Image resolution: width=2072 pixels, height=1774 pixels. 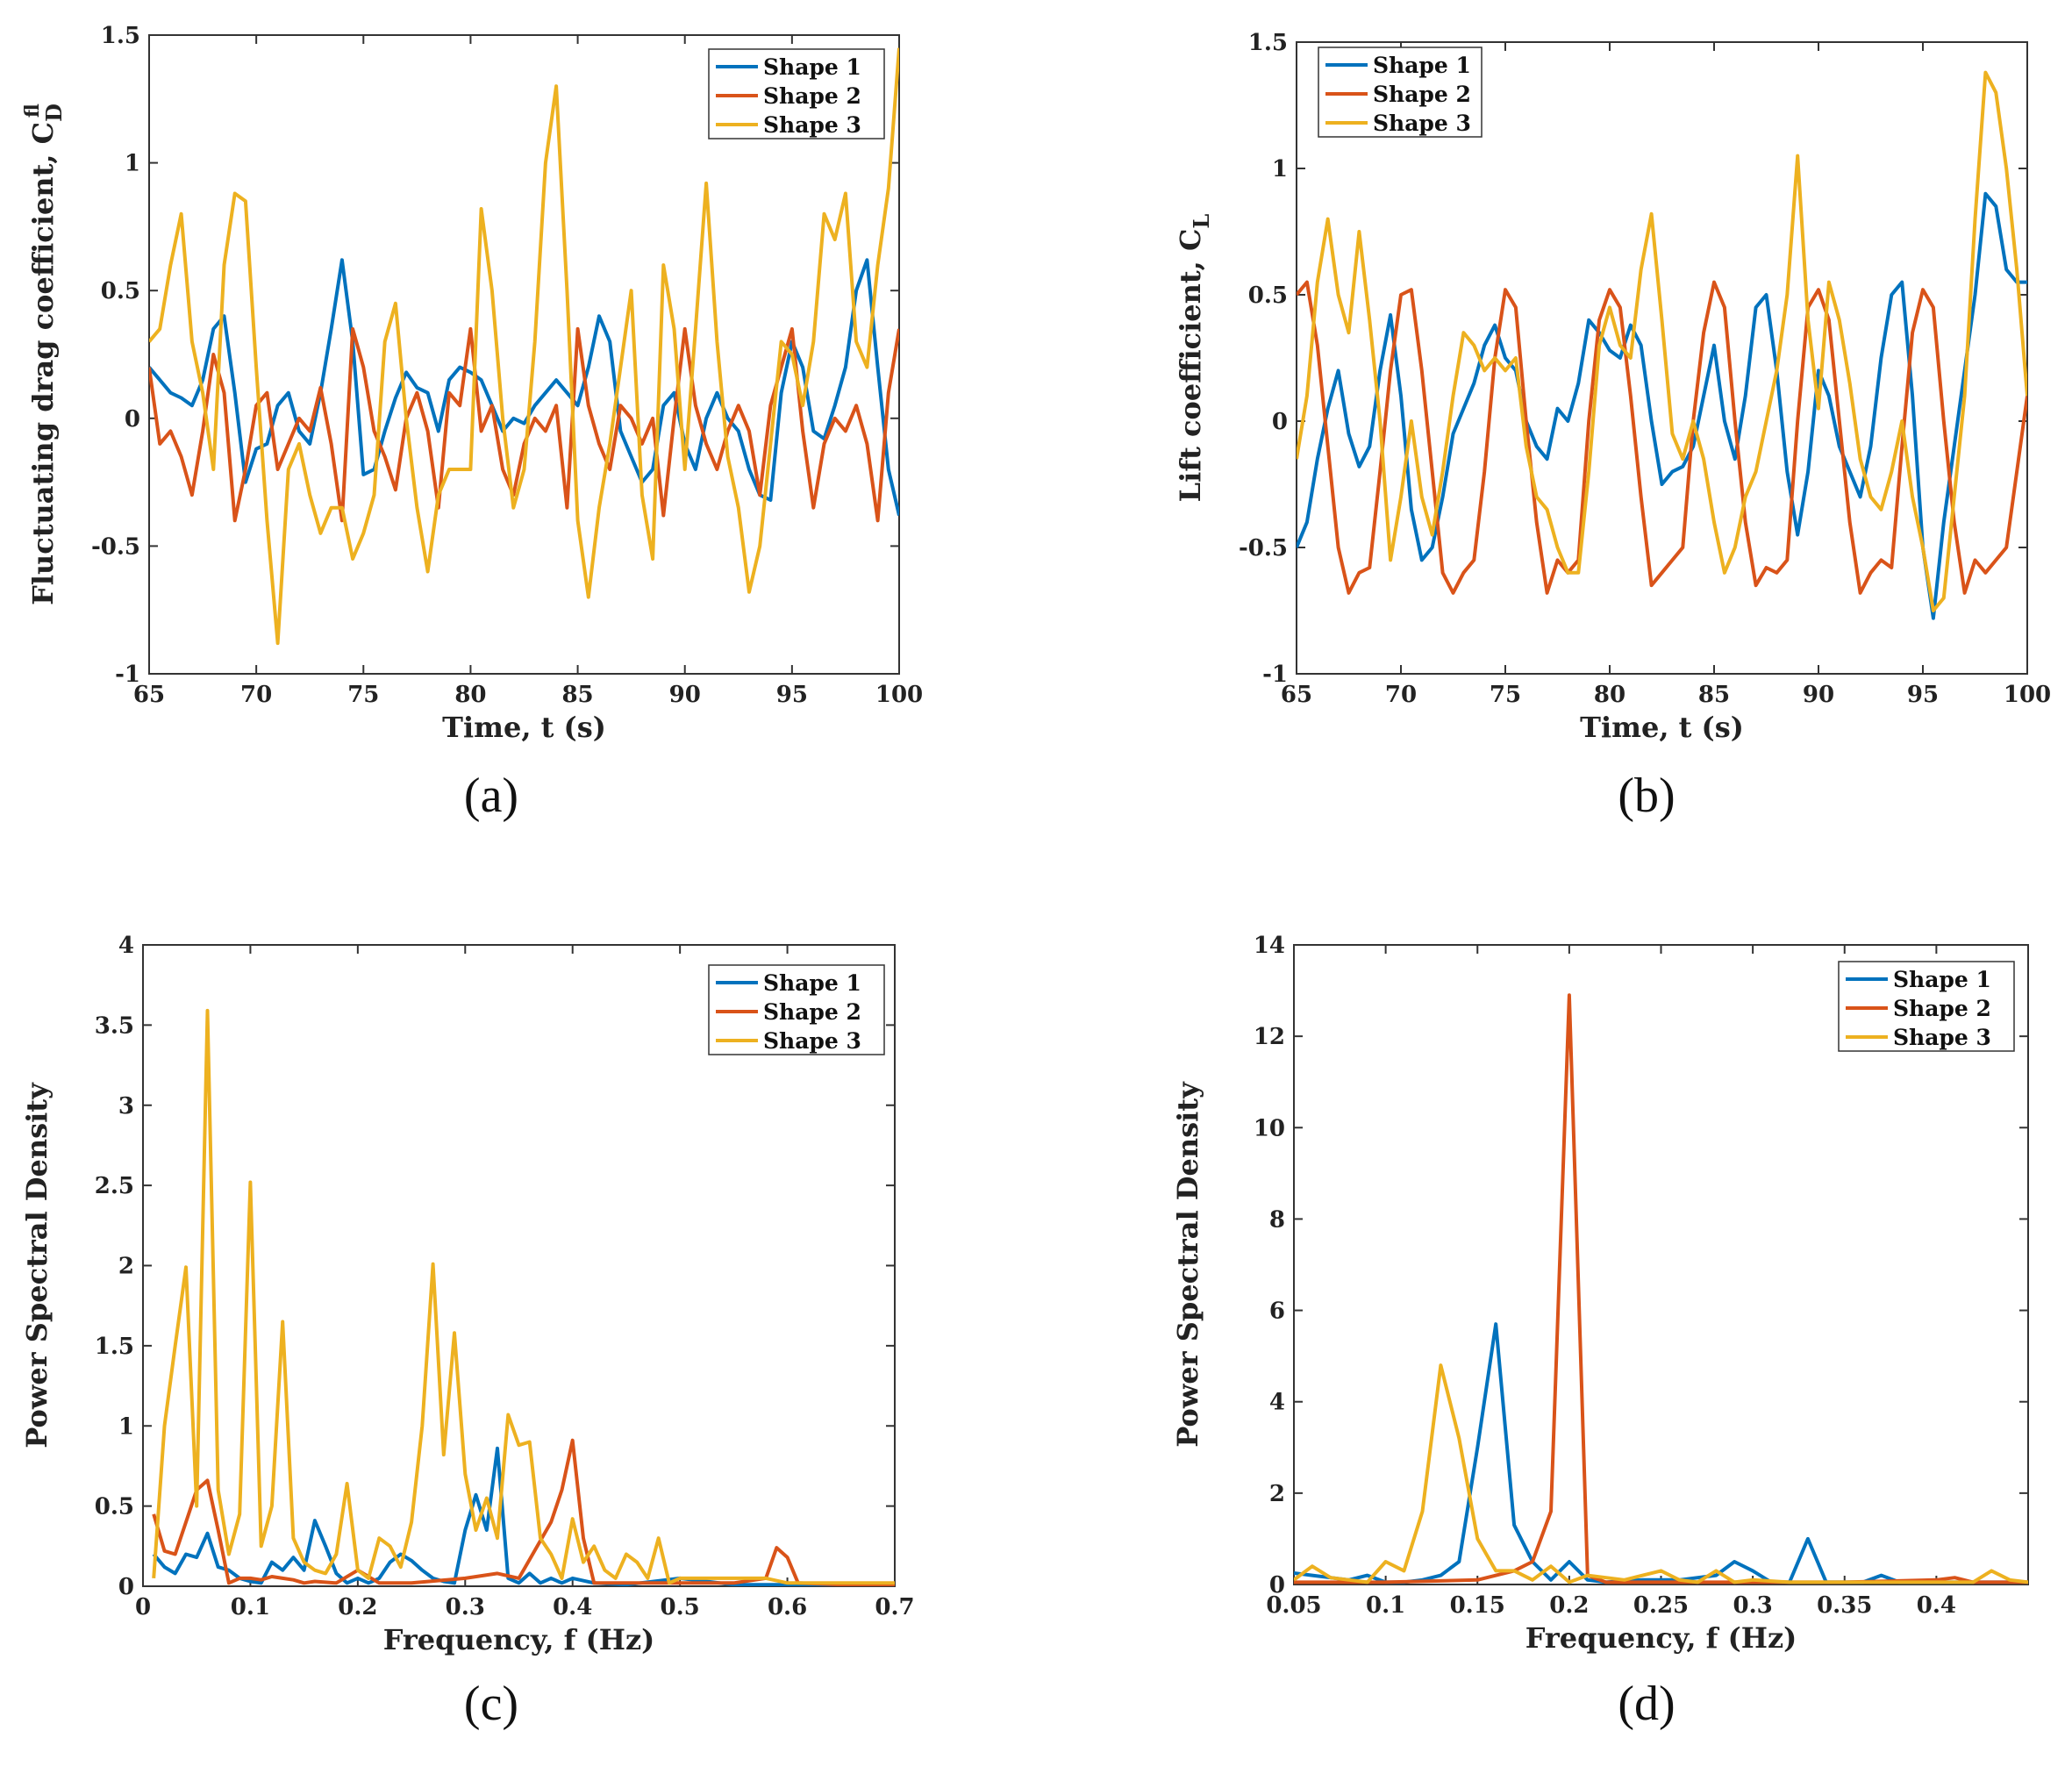 What do you see at coordinates (1202, 222) in the screenshot?
I see `y-axis-label-subscript: L` at bounding box center [1202, 222].